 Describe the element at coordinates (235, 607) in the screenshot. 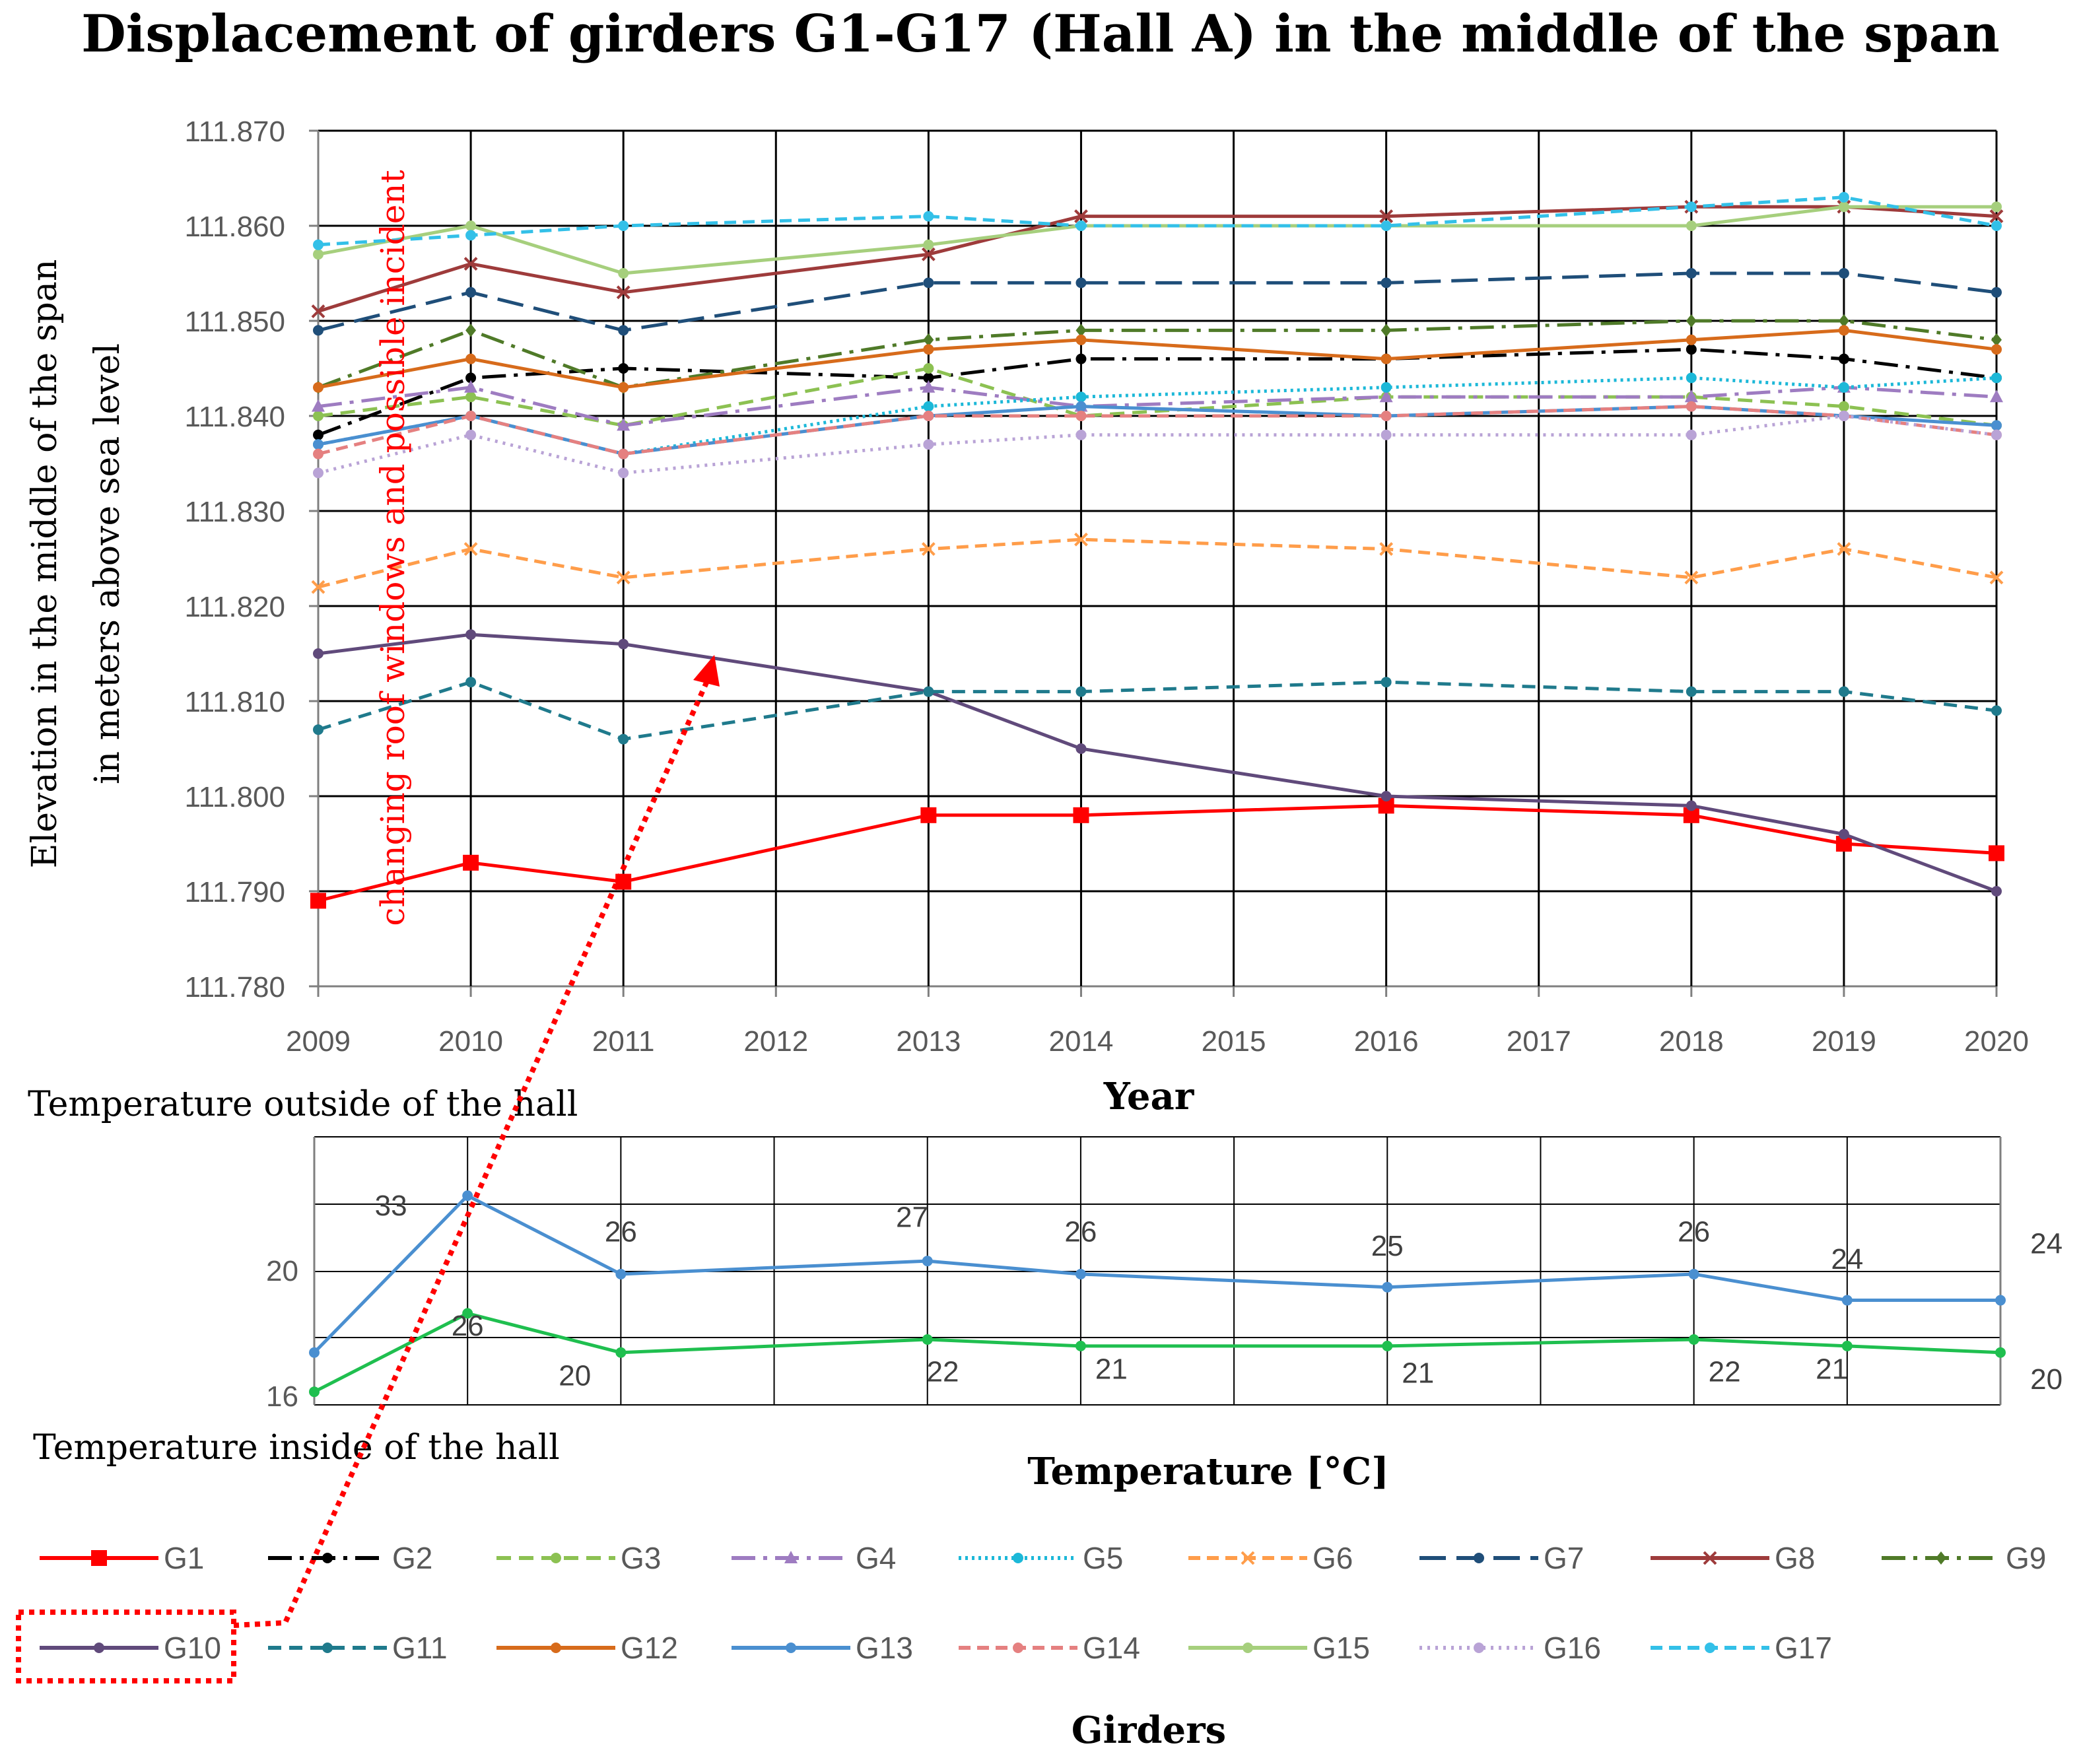

I see `y-tick-label: 111.820` at that location.